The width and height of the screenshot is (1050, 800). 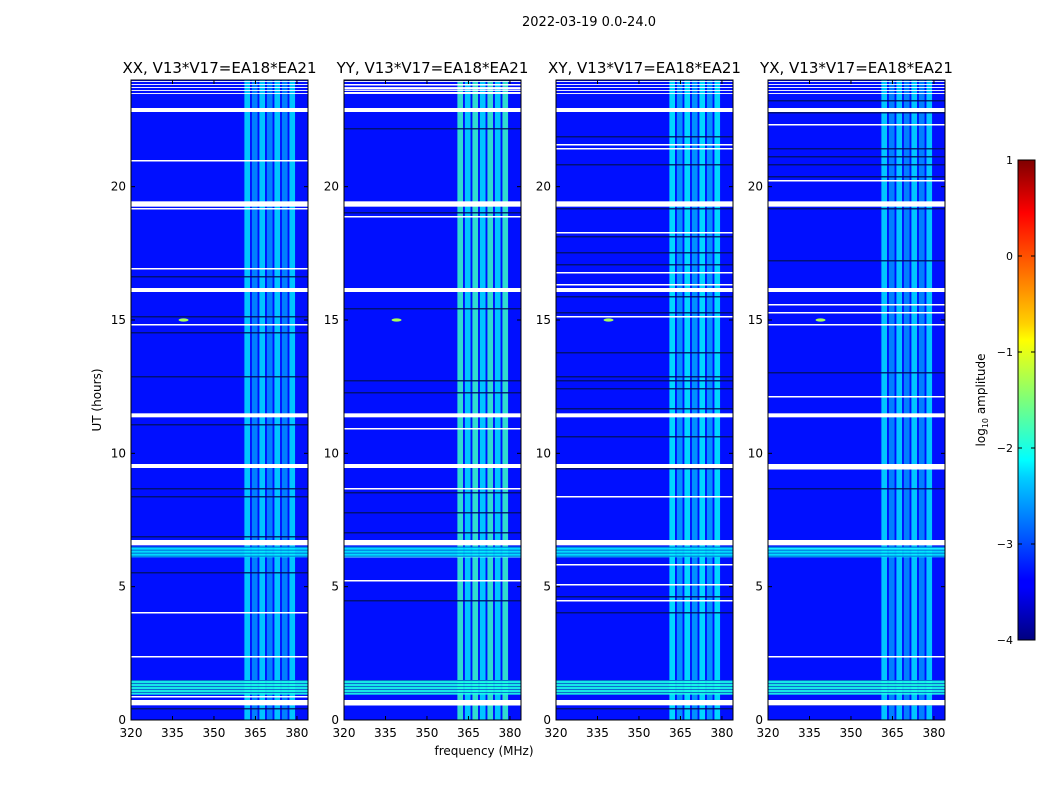 I want to click on panel-title: XY, V13*V17=EA18*EA21, so click(x=644, y=68).